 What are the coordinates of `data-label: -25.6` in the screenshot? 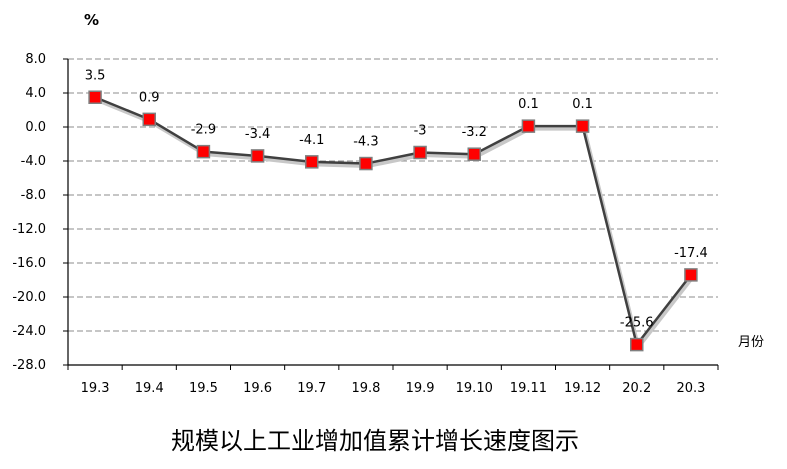 It's located at (637, 323).